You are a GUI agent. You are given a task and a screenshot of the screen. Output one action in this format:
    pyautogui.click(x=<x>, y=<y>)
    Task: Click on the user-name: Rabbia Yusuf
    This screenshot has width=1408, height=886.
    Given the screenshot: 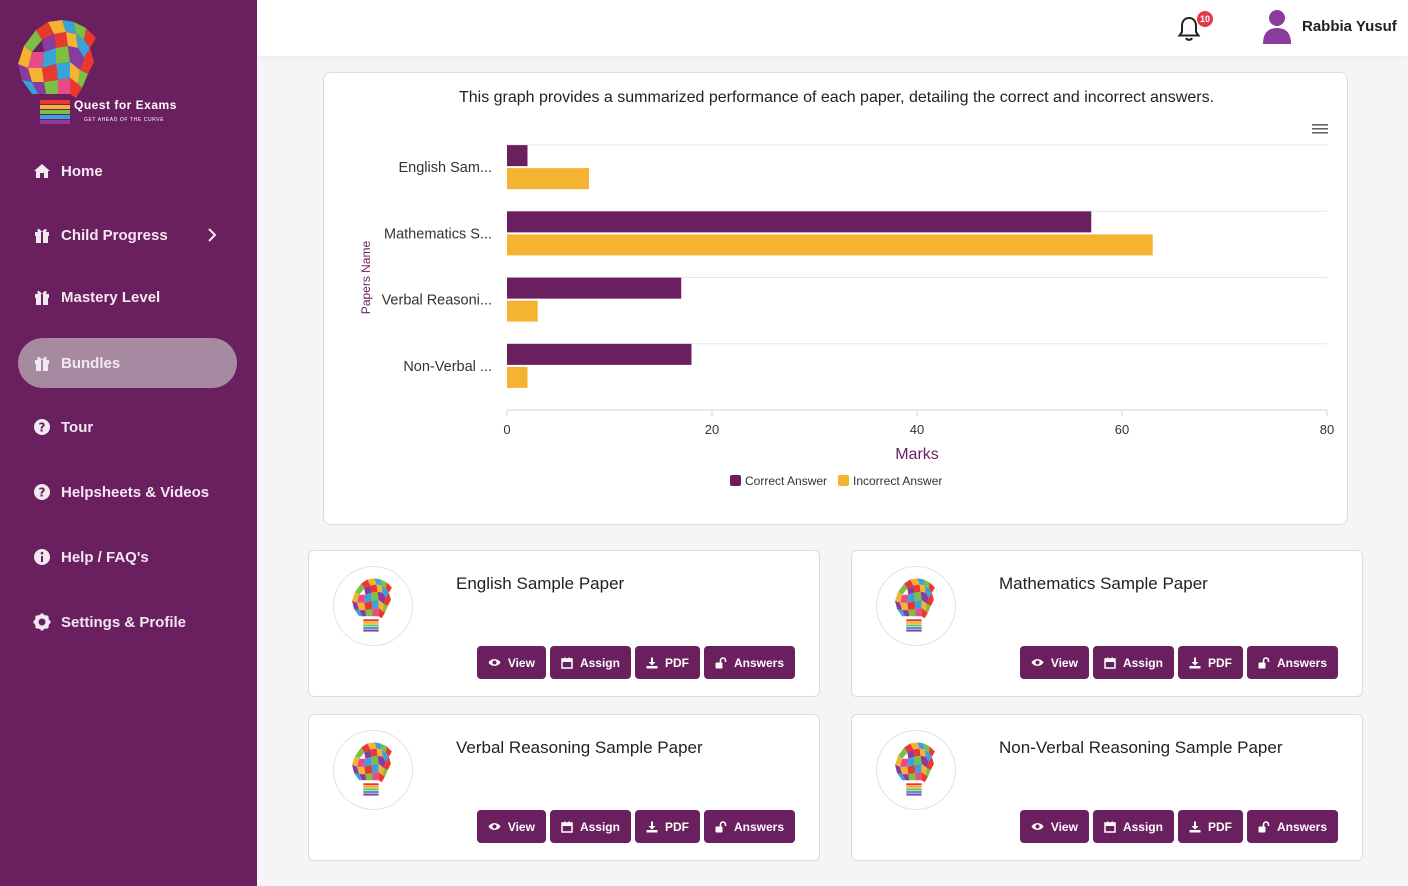 What is the action you would take?
    pyautogui.click(x=1349, y=26)
    